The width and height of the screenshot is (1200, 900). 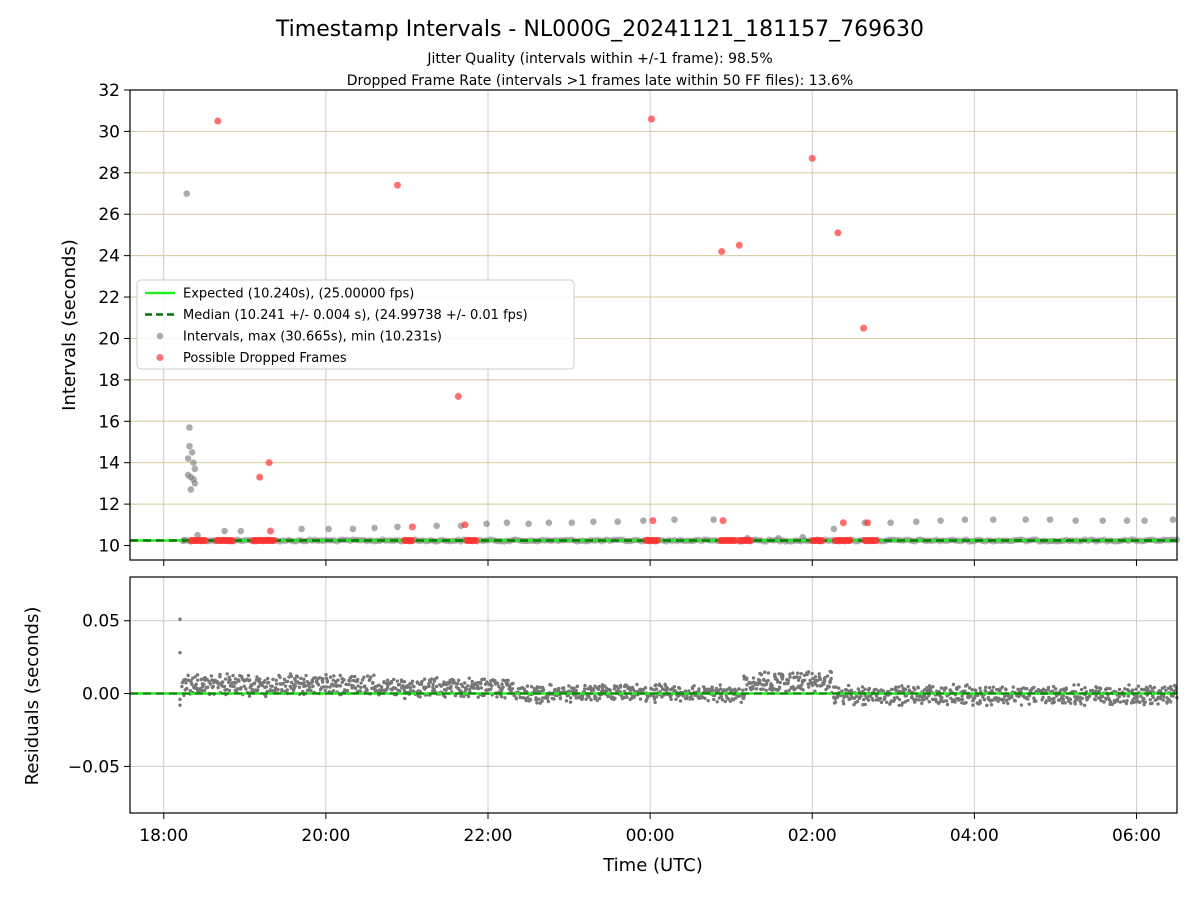 What do you see at coordinates (109, 547) in the screenshot?
I see `intervals-y-tick-label: 10` at bounding box center [109, 547].